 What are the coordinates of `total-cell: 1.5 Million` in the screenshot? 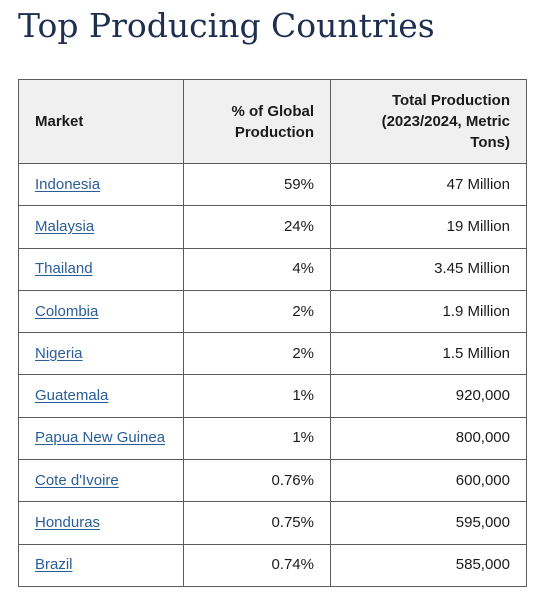 It's located at (428, 354).